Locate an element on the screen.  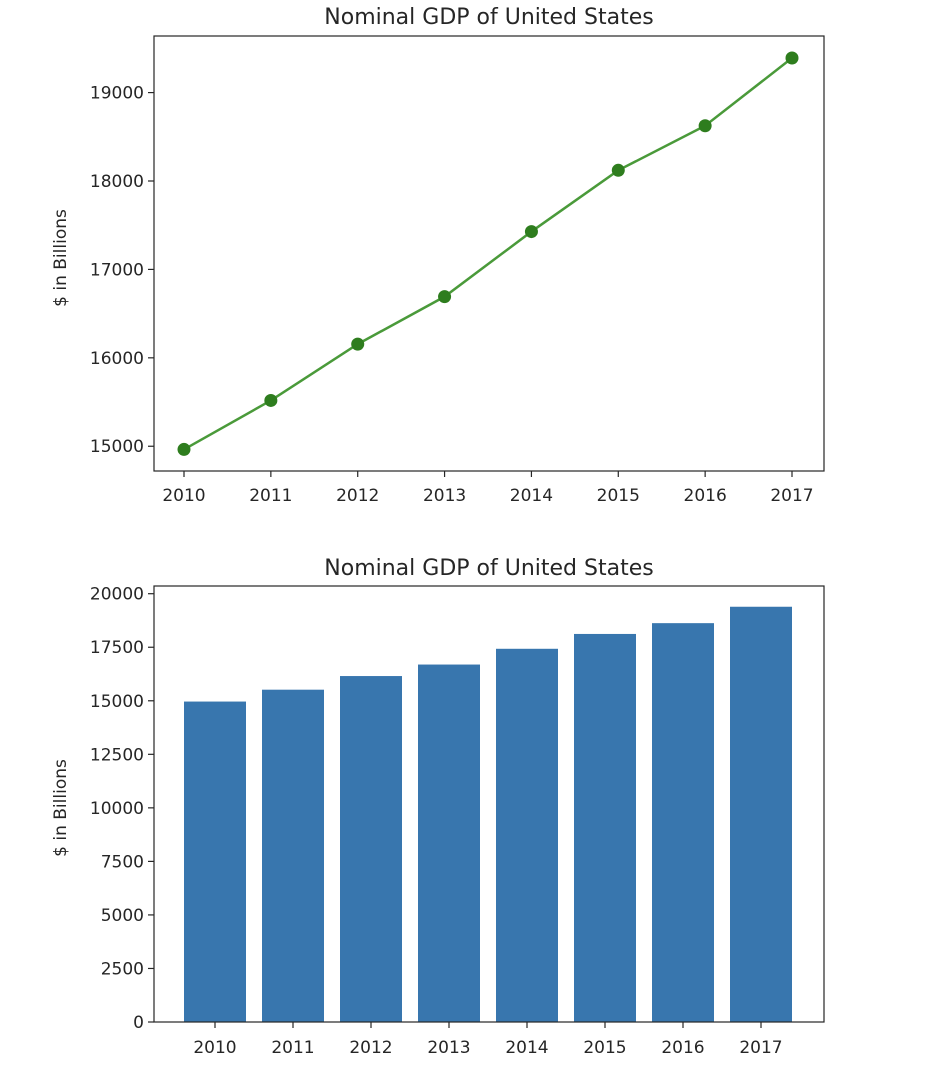
line-chart-y-axis: 15000 16000 17000 18000 19000 is located at coordinates (122, 270).